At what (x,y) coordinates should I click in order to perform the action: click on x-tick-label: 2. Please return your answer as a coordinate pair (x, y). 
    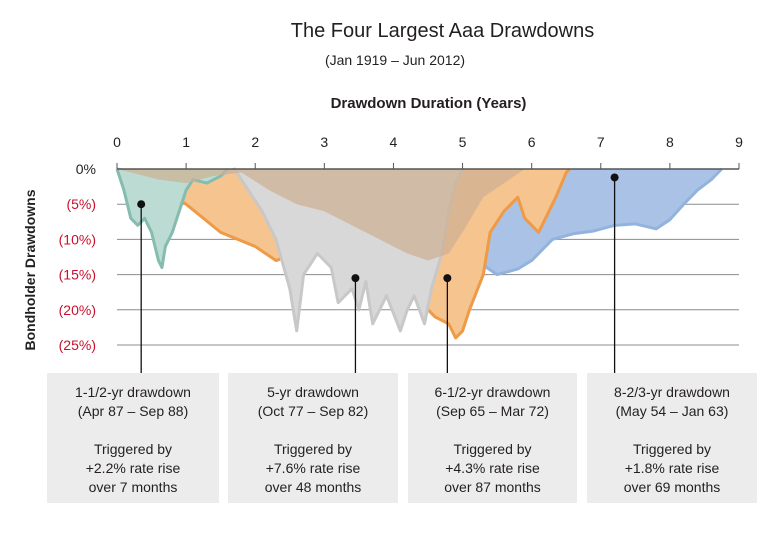
    Looking at the image, I should click on (255, 142).